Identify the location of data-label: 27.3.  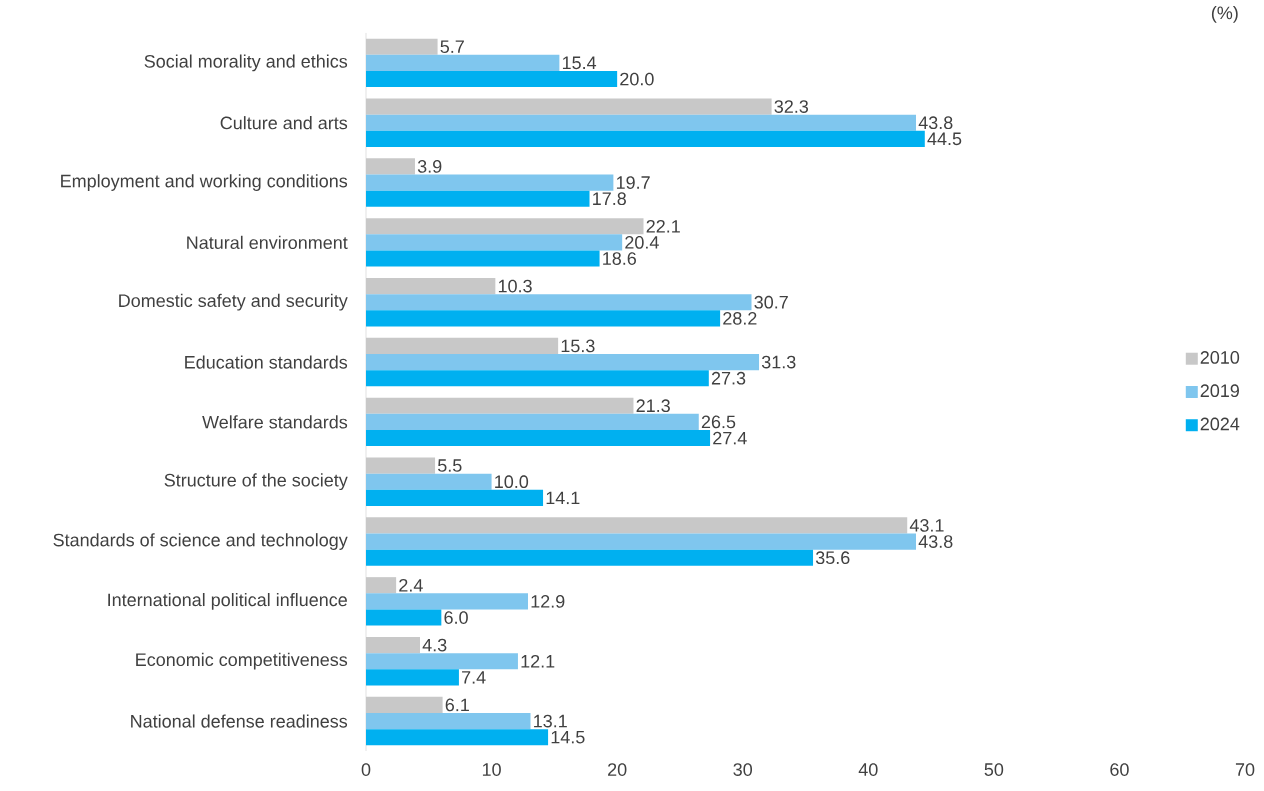
(728, 378).